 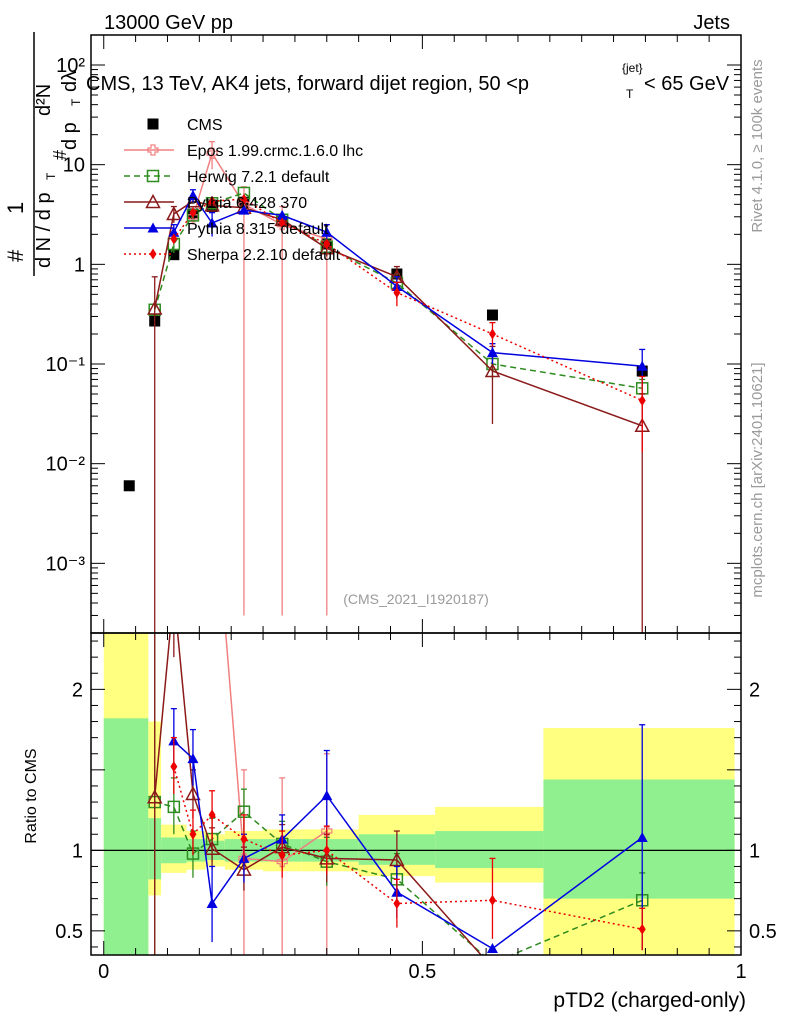 What do you see at coordinates (60, 155) in the screenshot?
I see `ylabel-hash2: #` at bounding box center [60, 155].